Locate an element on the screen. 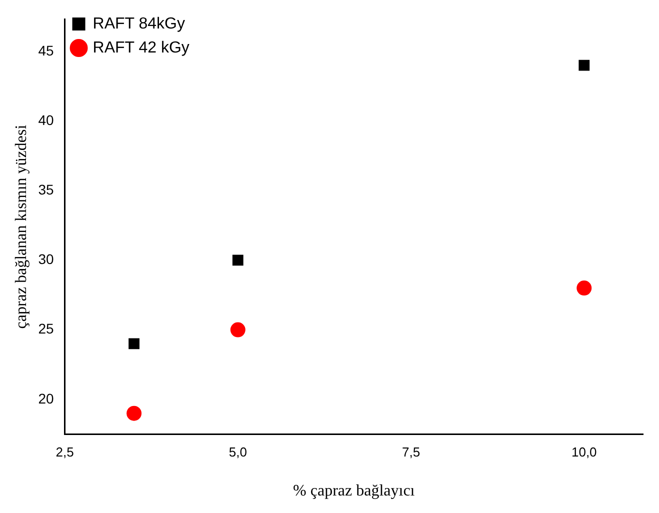  y-tick-label: 20 is located at coordinates (46, 398).